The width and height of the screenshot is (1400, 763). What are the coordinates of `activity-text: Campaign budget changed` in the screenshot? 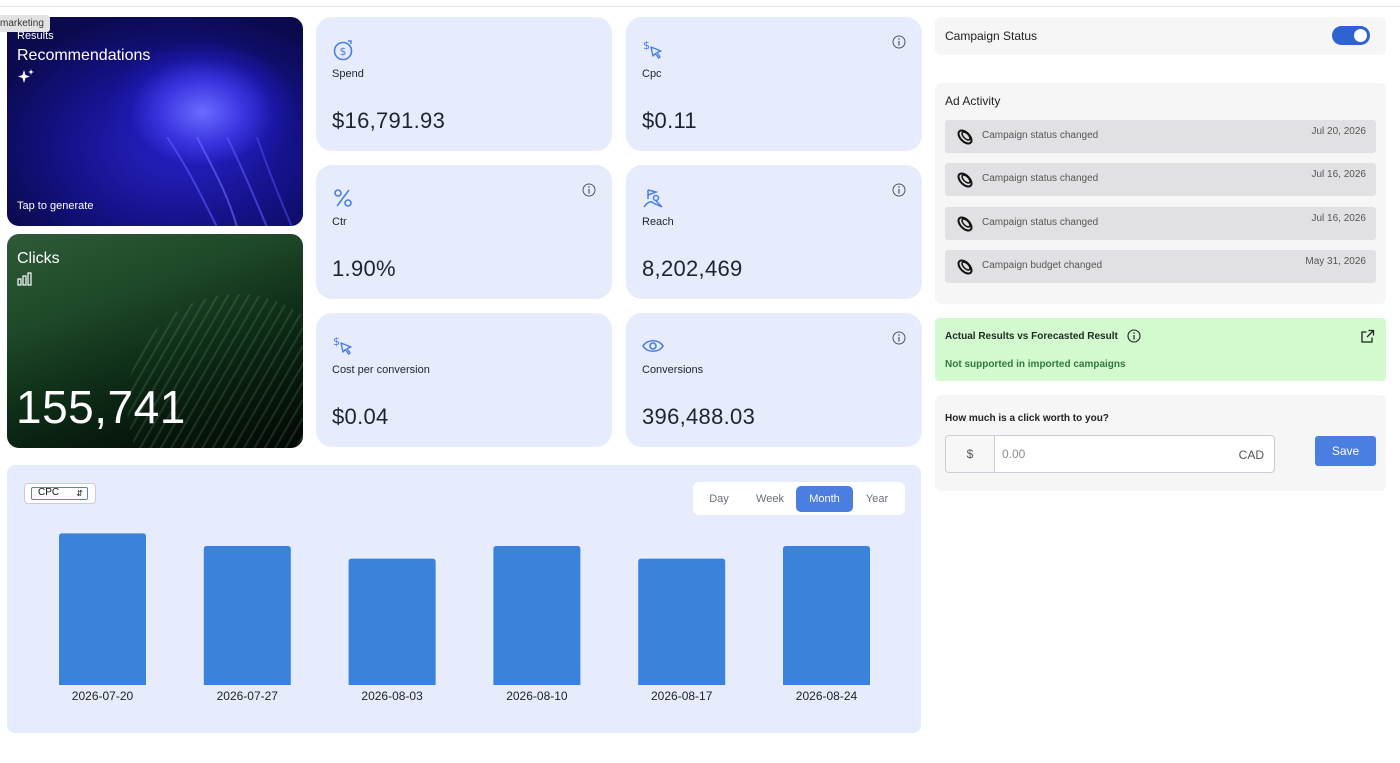 It's located at (1042, 265).